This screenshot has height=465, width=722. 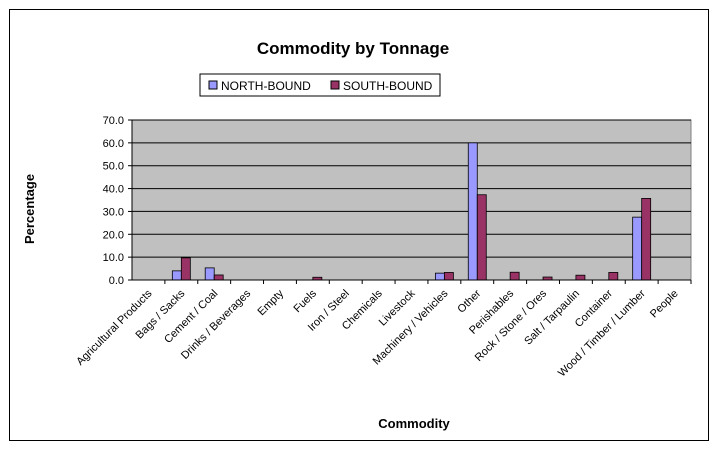 I want to click on legend: NORTH-BOUND SOUTH-BOUND, so click(x=320, y=85).